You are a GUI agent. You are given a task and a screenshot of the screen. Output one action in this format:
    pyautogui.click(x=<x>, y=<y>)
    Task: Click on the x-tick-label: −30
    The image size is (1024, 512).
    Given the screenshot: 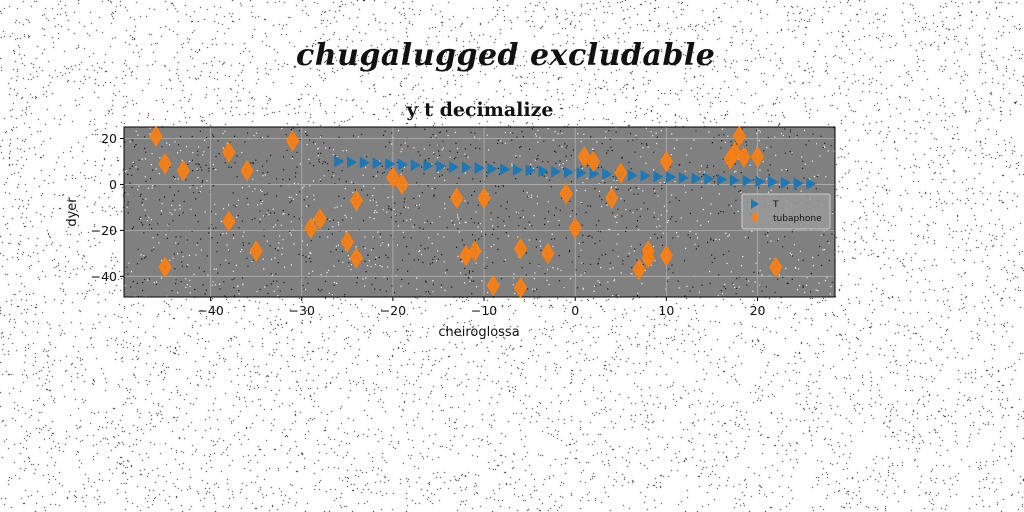 What is the action you would take?
    pyautogui.click(x=302, y=310)
    